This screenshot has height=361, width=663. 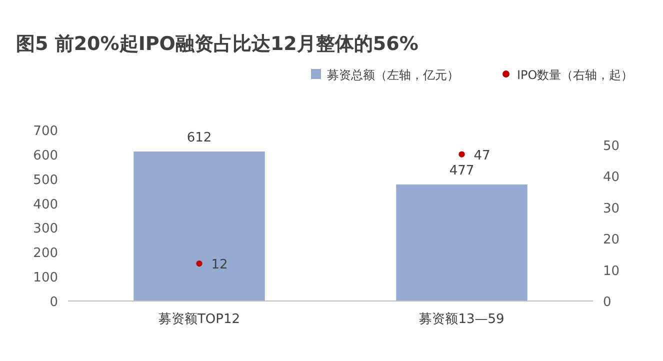 I want to click on y-tick-label: 500, so click(x=45, y=180).